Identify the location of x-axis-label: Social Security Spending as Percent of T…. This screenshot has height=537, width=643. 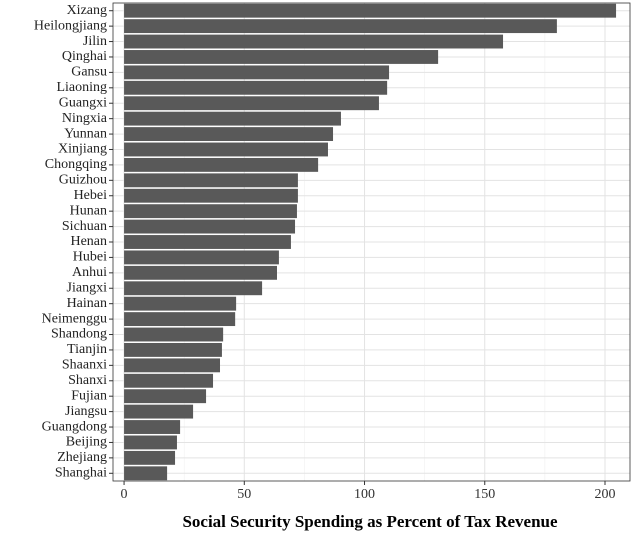
(370, 521).